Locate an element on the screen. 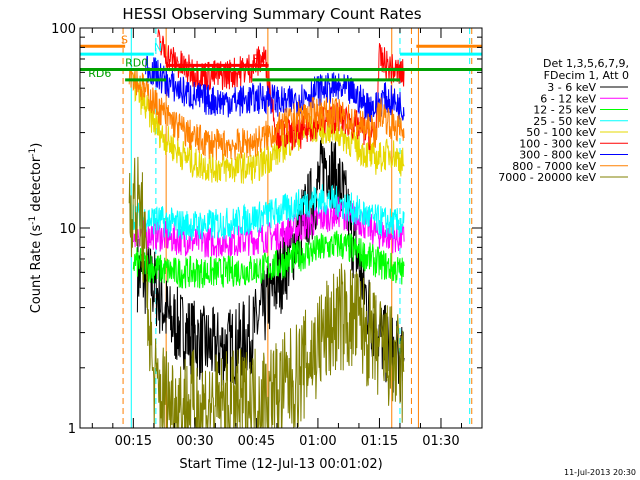  legend-label-25-50-kev: 25 - 50 keV is located at coordinates (564, 121).